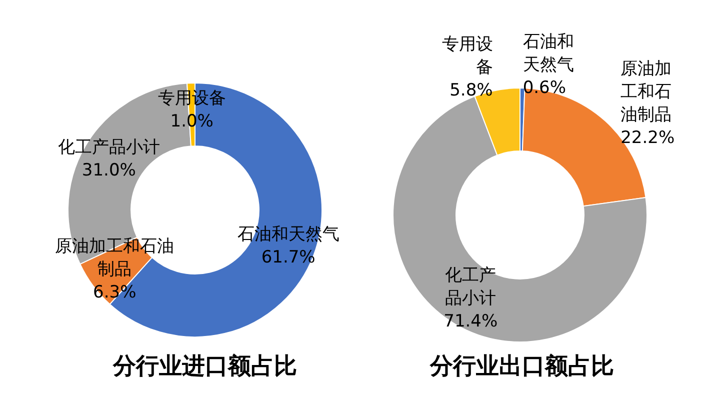 This screenshot has height=402, width=716. I want to click on data-label: 1.0%, so click(192, 122).